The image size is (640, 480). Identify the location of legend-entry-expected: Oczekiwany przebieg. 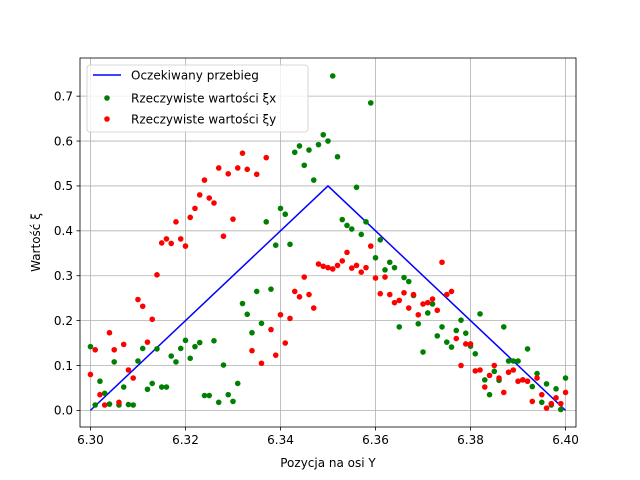
(195, 76).